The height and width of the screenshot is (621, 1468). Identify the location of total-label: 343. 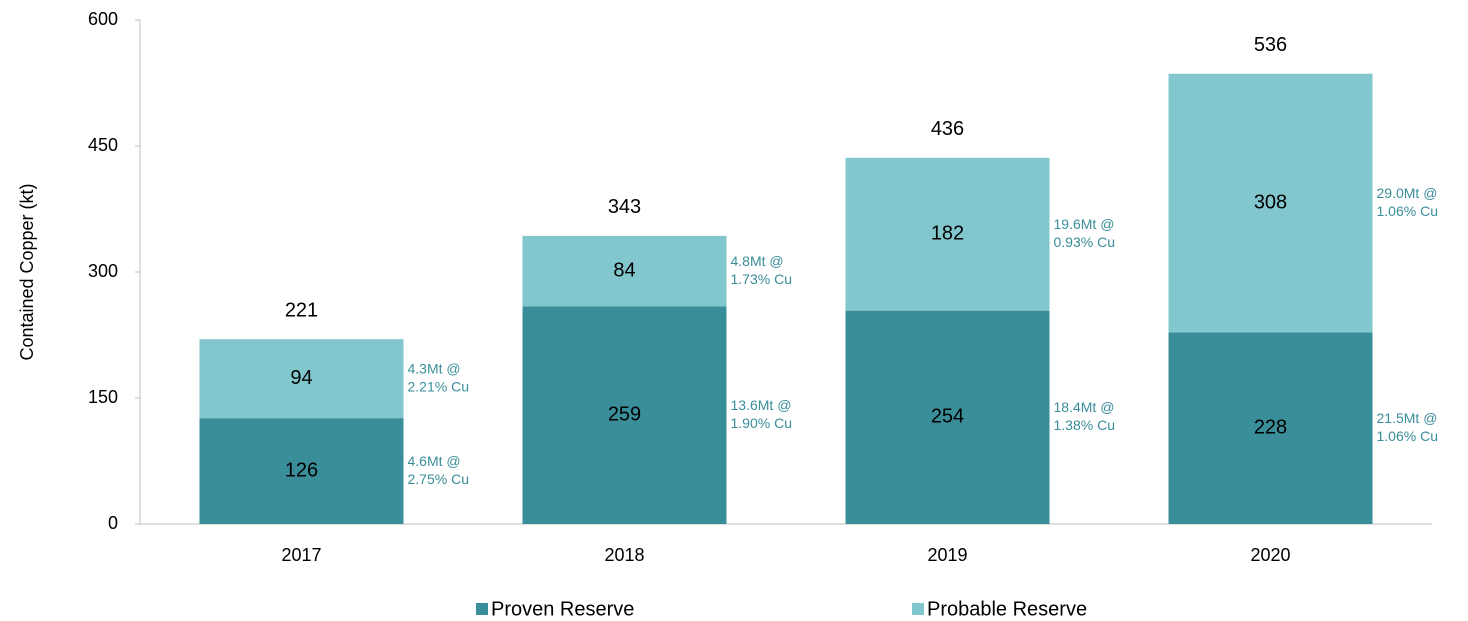
(624, 207).